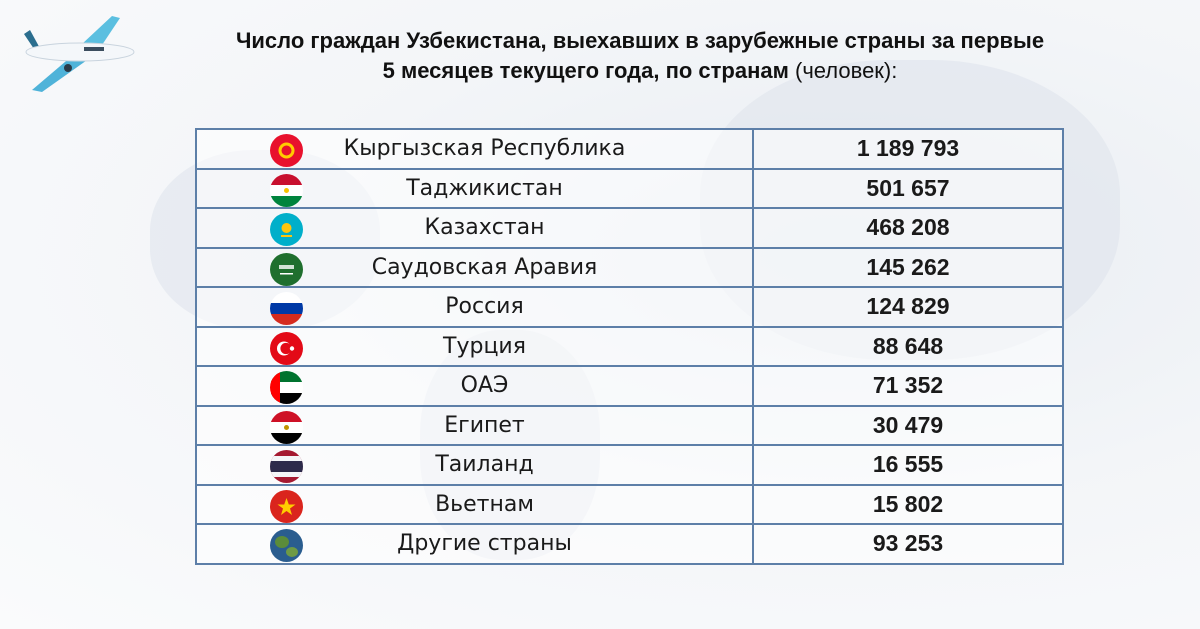 The height and width of the screenshot is (629, 1200). What do you see at coordinates (286, 466) in the screenshot?
I see `thailand-flag-icon` at bounding box center [286, 466].